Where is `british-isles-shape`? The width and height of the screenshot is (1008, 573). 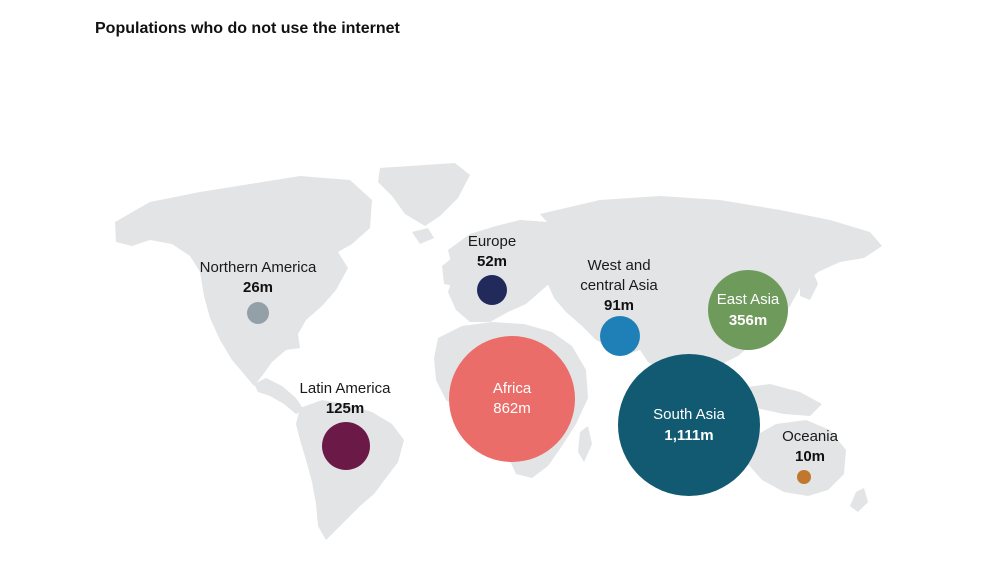 british-isles-shape is located at coordinates (450, 272).